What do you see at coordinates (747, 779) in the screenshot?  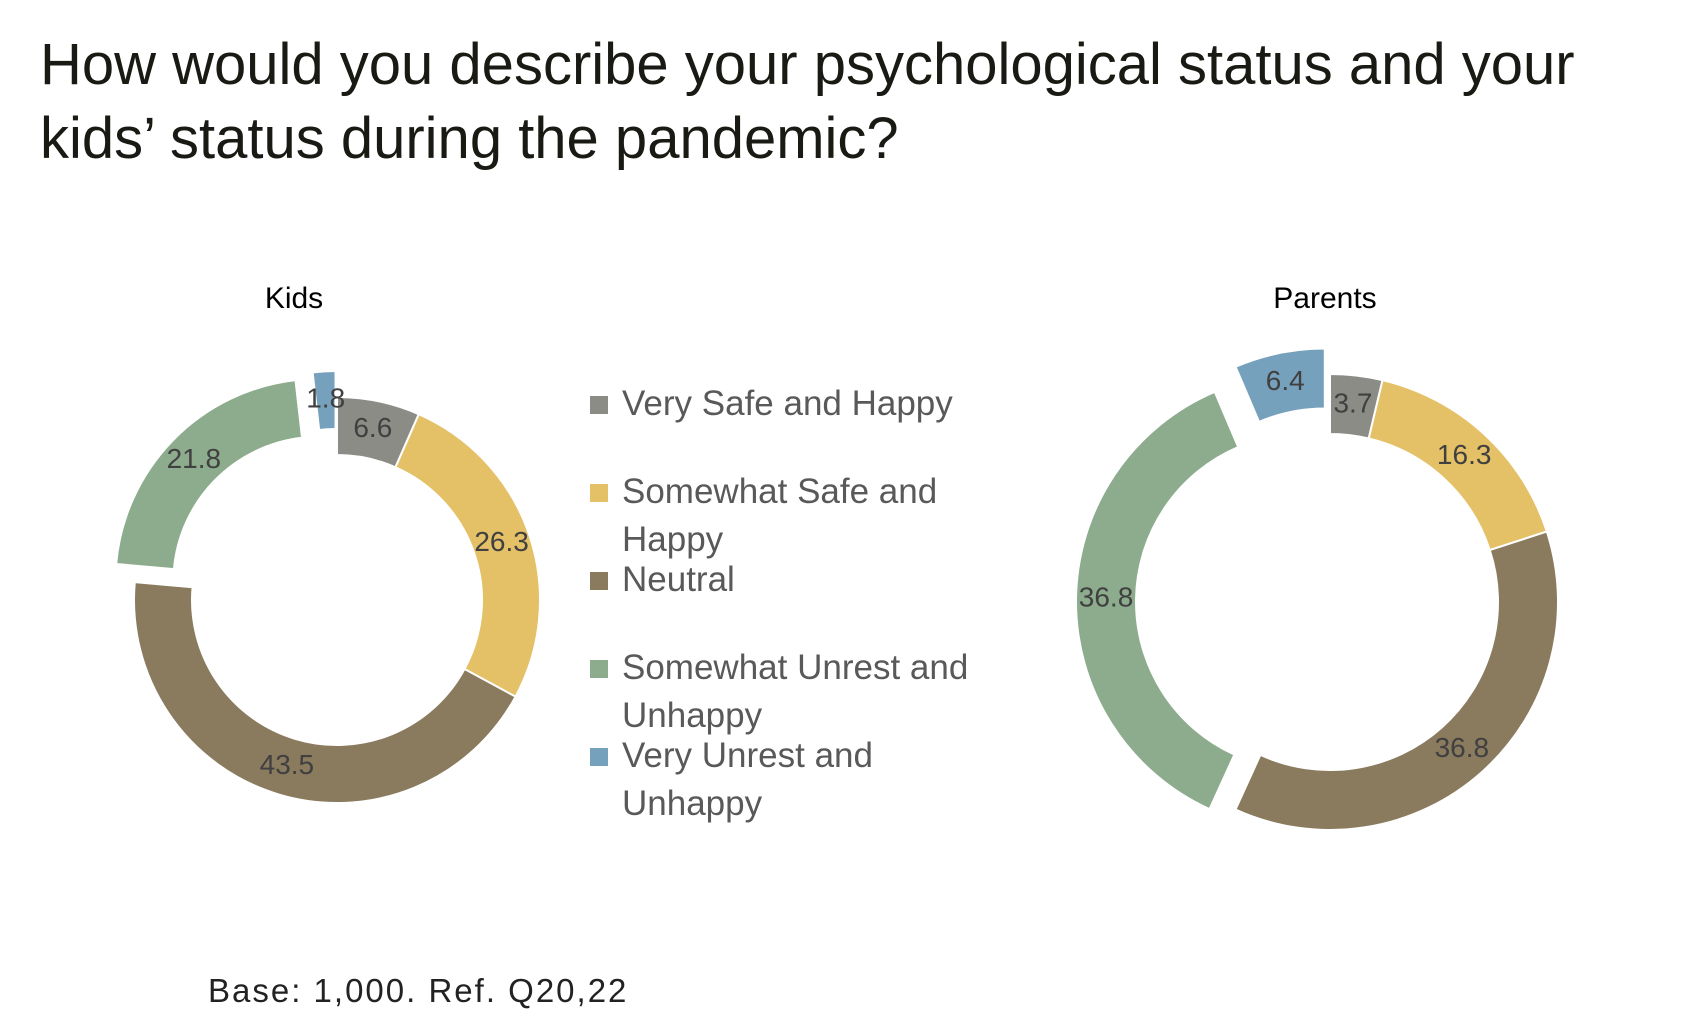 I see `legend-label: Very Unrest and Unhappy` at bounding box center [747, 779].